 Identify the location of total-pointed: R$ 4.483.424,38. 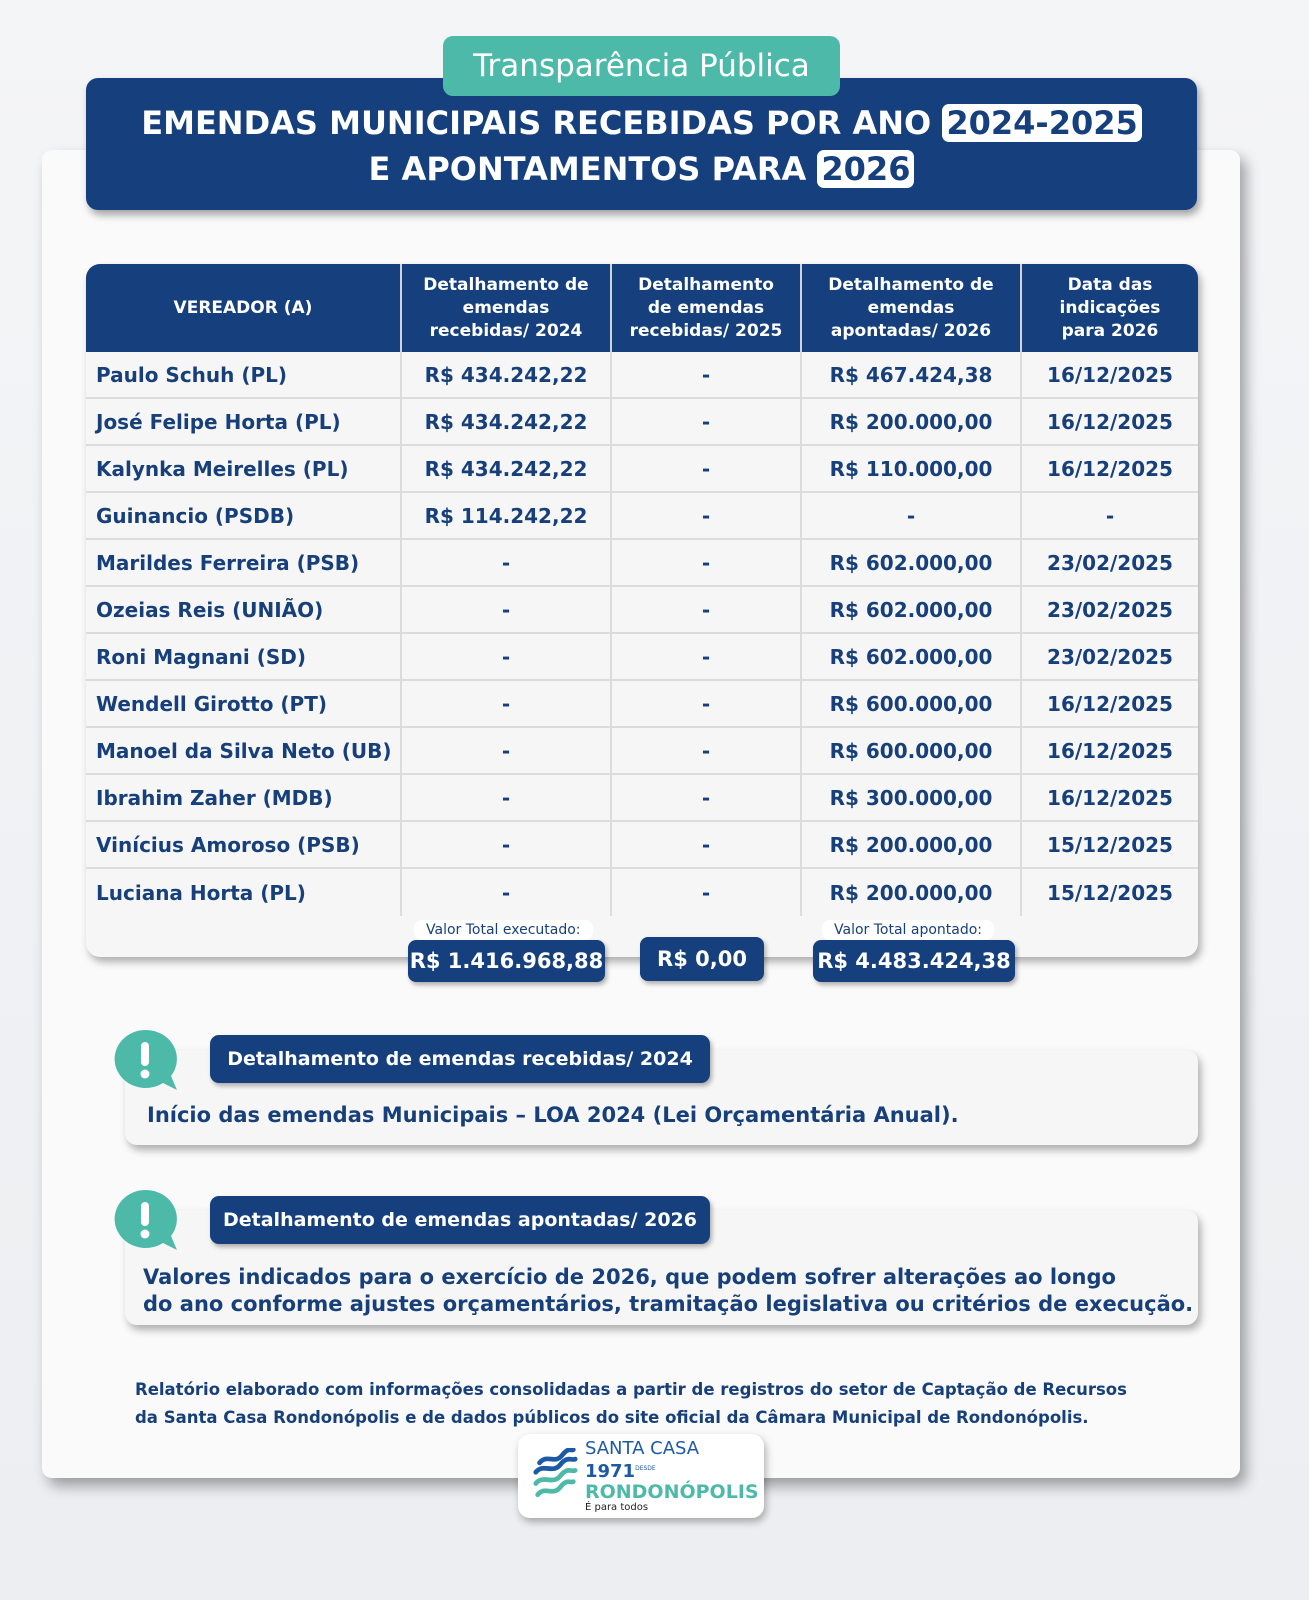
(914, 961).